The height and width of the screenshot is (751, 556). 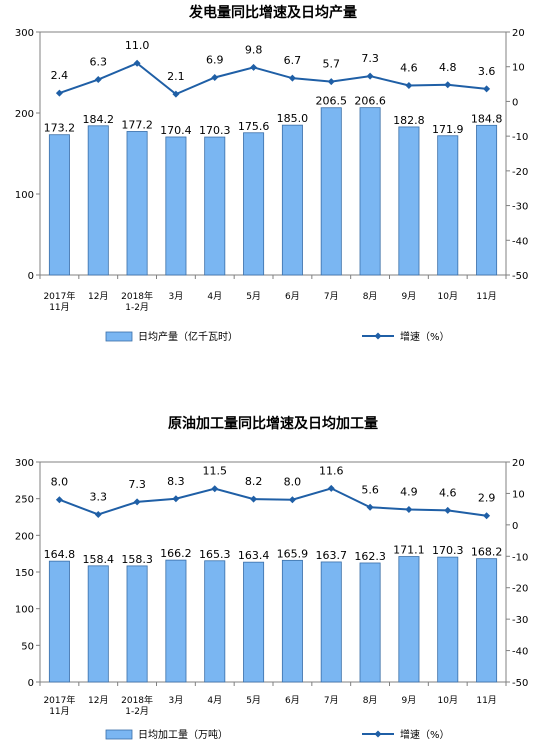 What do you see at coordinates (292, 700) in the screenshot?
I see `x-tick-label: 6月` at bounding box center [292, 700].